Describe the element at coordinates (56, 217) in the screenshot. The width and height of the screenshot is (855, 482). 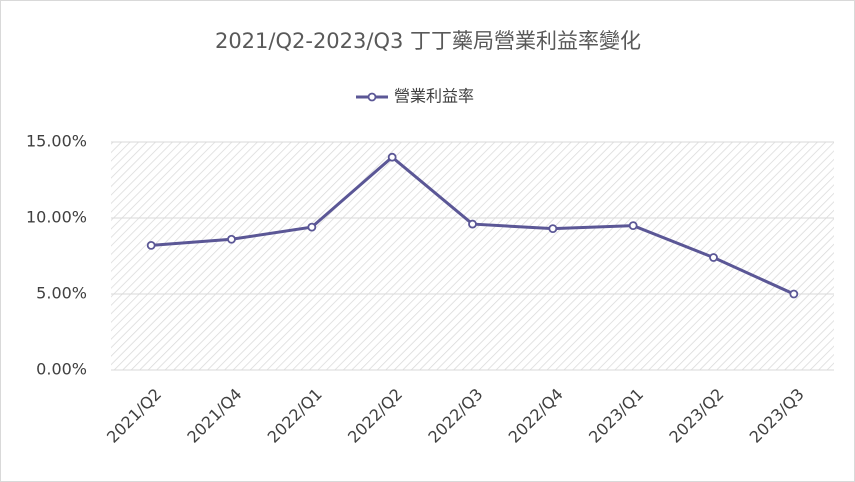
I see `y-tick-label: 10.00%` at that location.